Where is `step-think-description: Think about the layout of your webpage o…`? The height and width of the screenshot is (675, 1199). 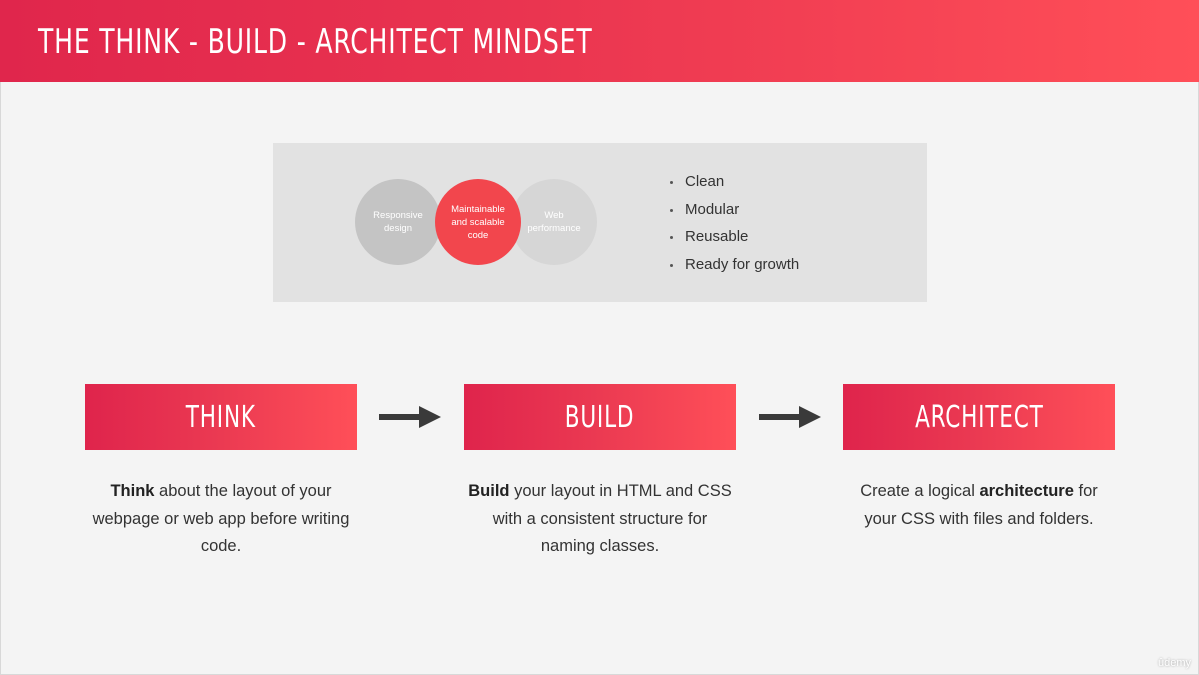 step-think-description: Think about the layout of your webpage o… is located at coordinates (221, 519).